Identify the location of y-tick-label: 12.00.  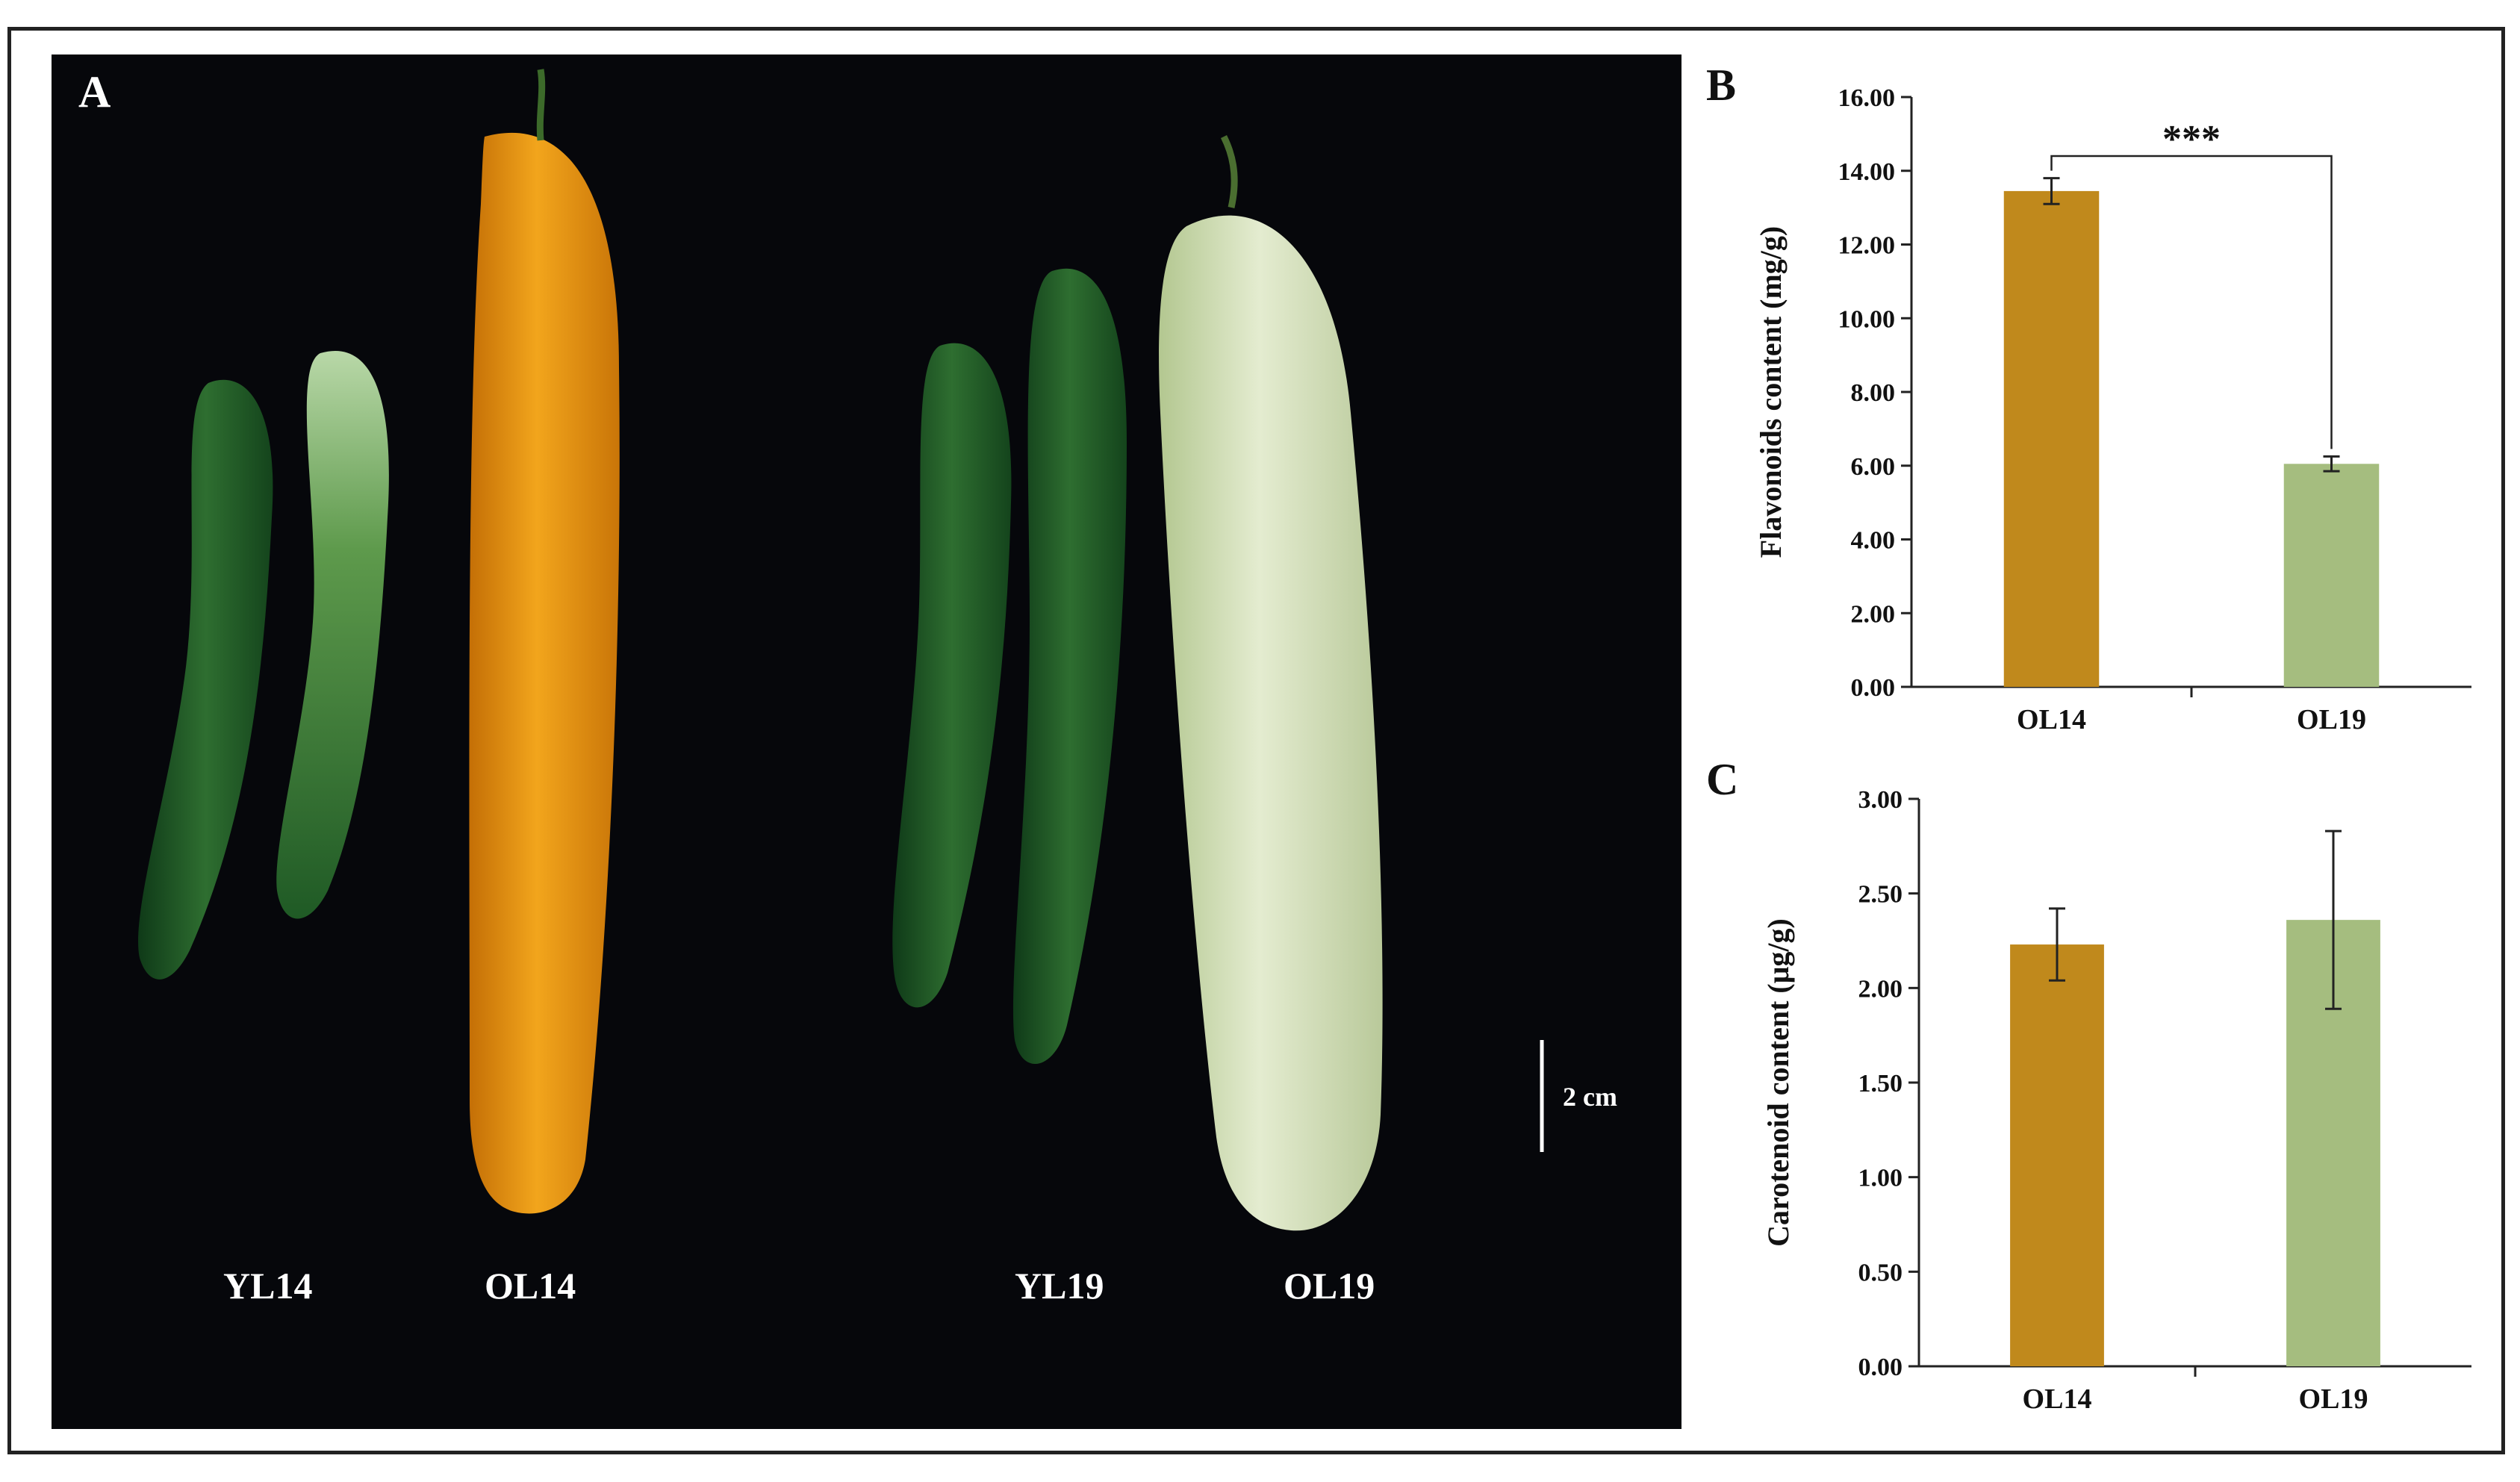
(1867, 246).